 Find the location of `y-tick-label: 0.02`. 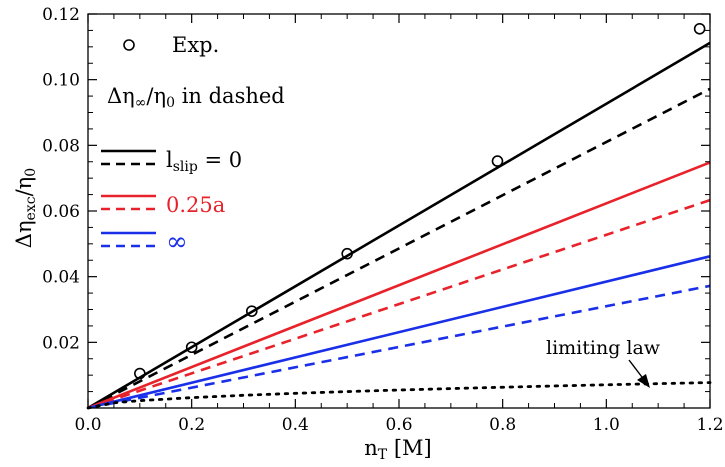

y-tick-label: 0.02 is located at coordinates (61, 343).